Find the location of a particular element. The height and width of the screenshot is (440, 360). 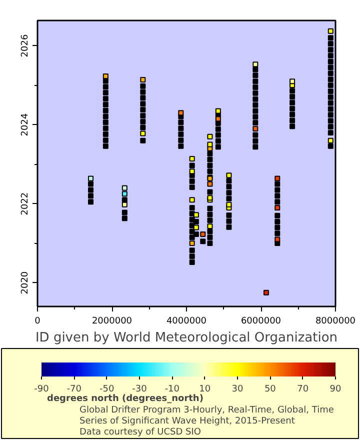

color-bar-label: -10 is located at coordinates (172, 389).